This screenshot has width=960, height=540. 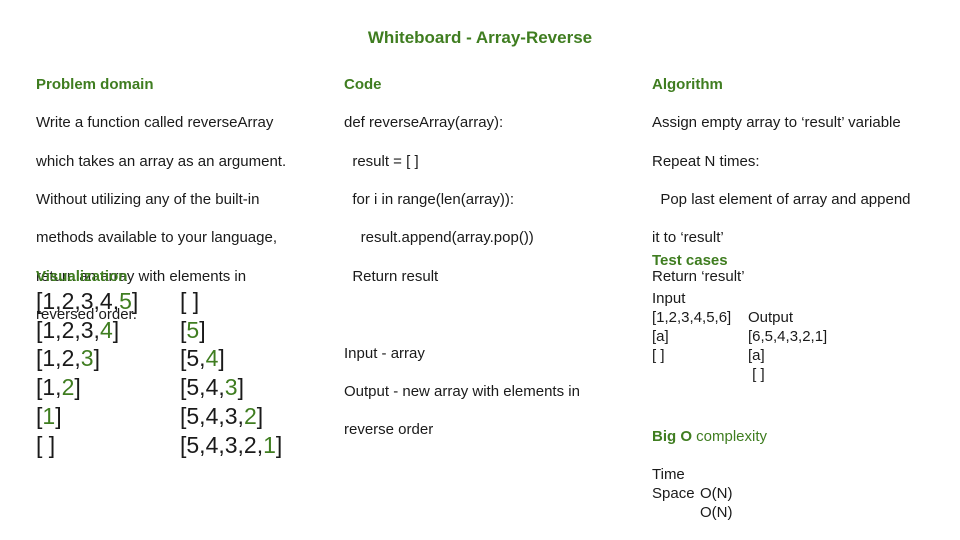 I want to click on test-case-output: [6,5,4,3,2,1], so click(x=788, y=337).